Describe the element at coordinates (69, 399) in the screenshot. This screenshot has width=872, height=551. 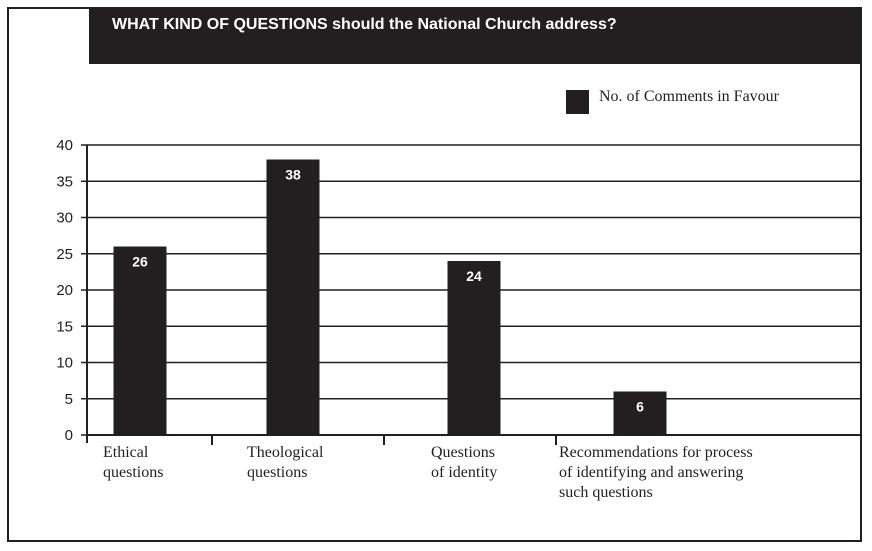
I see `y-tick-label-5: 5` at that location.